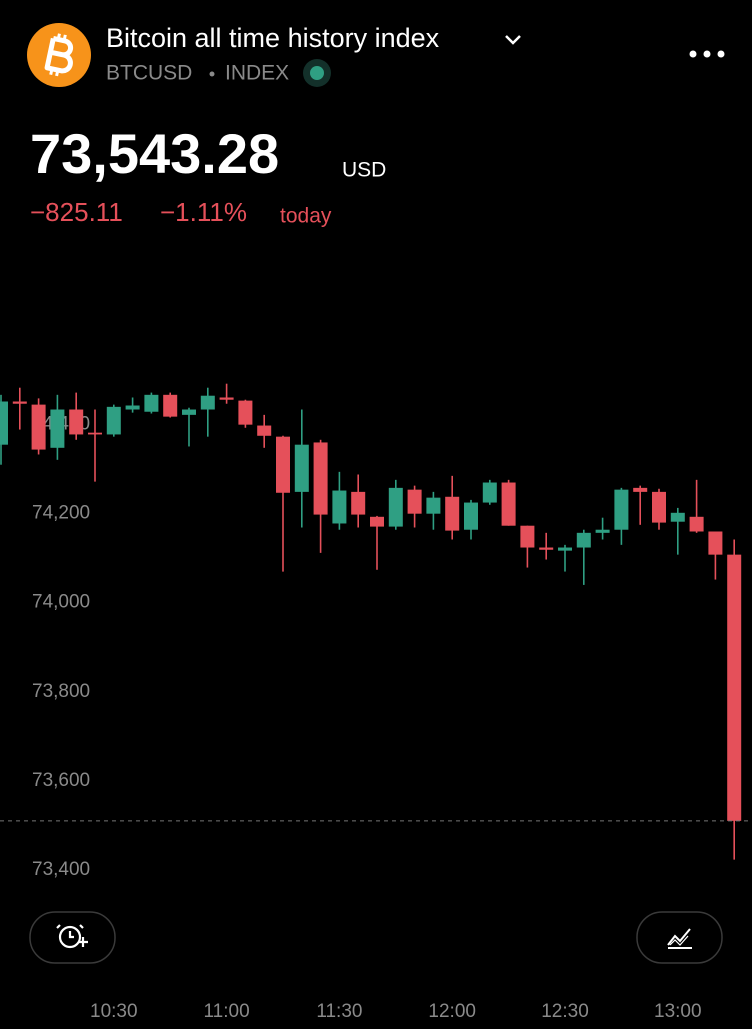 Image resolution: width=752 pixels, height=1029 pixels. Describe the element at coordinates (364, 170) in the screenshot. I see `currency: USD` at that location.